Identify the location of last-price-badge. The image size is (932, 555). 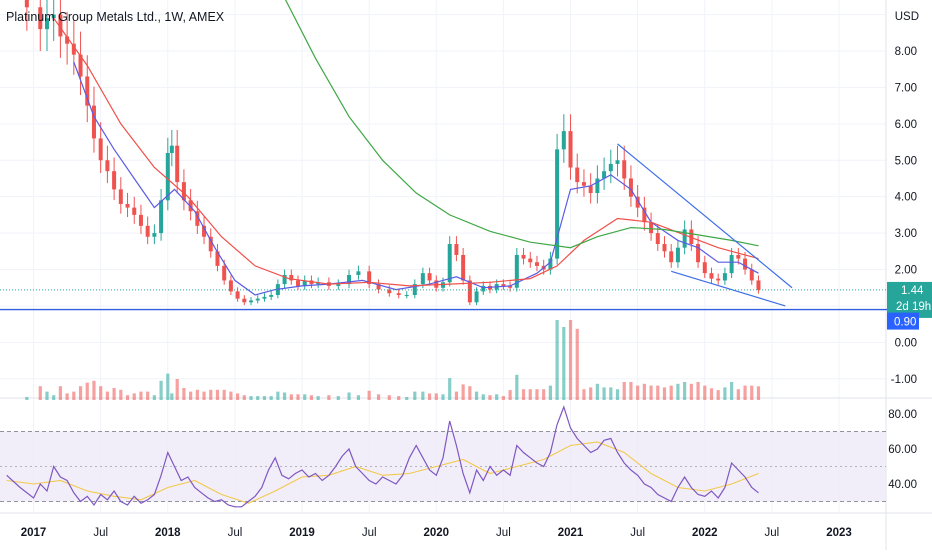
(909, 299).